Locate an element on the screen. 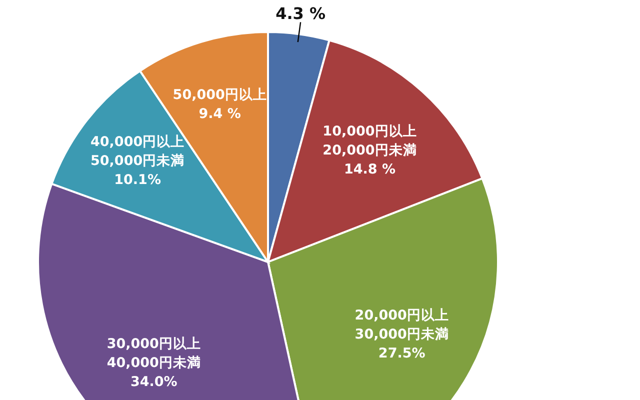 Image resolution: width=640 pixels, height=400 pixels. data-label: 14.8 % is located at coordinates (370, 169).